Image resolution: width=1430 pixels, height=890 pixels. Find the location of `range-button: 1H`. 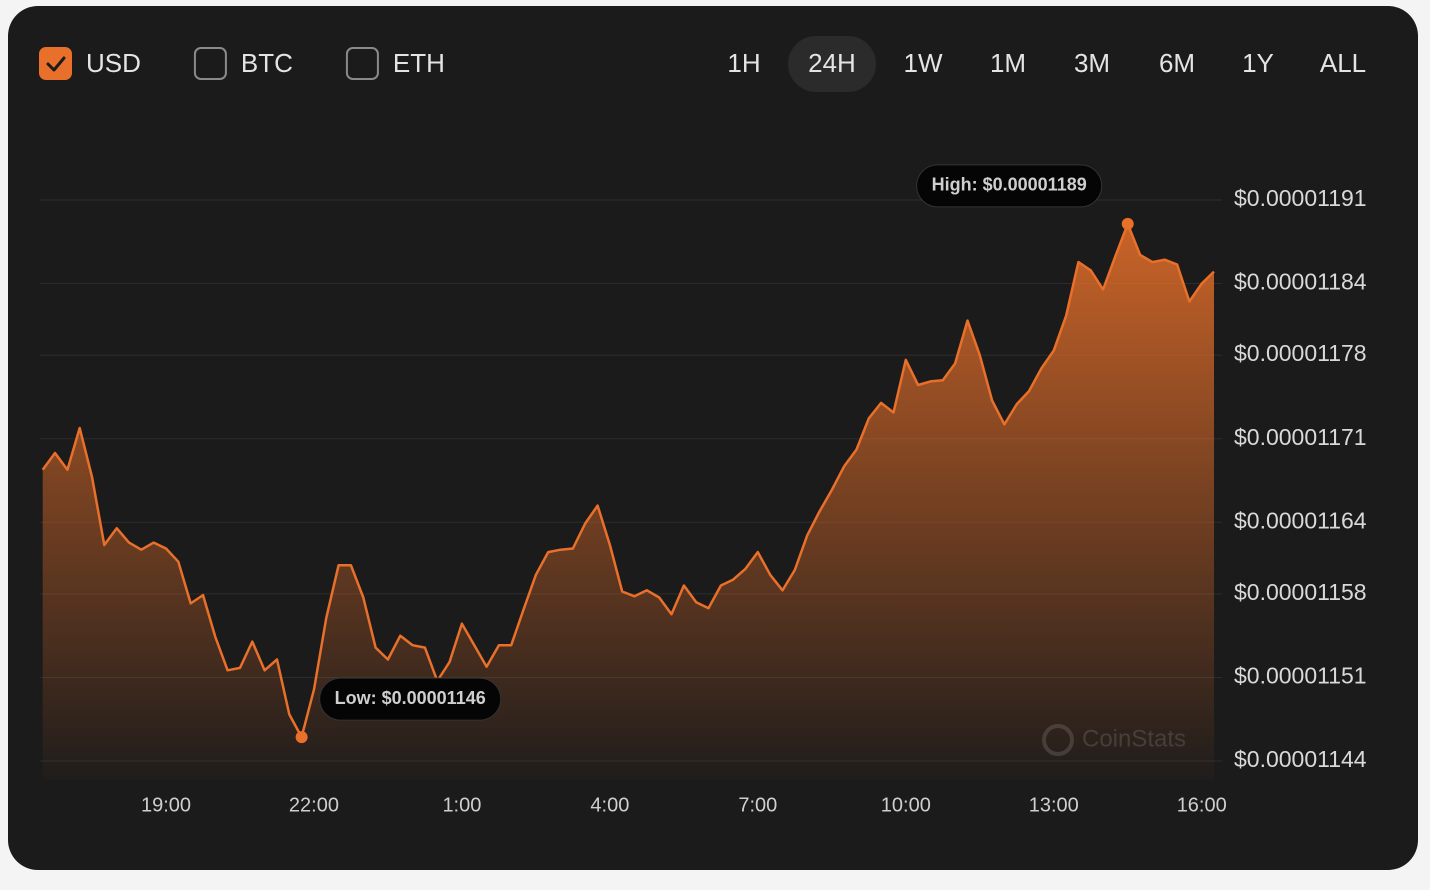

range-button: 1H is located at coordinates (743, 63).